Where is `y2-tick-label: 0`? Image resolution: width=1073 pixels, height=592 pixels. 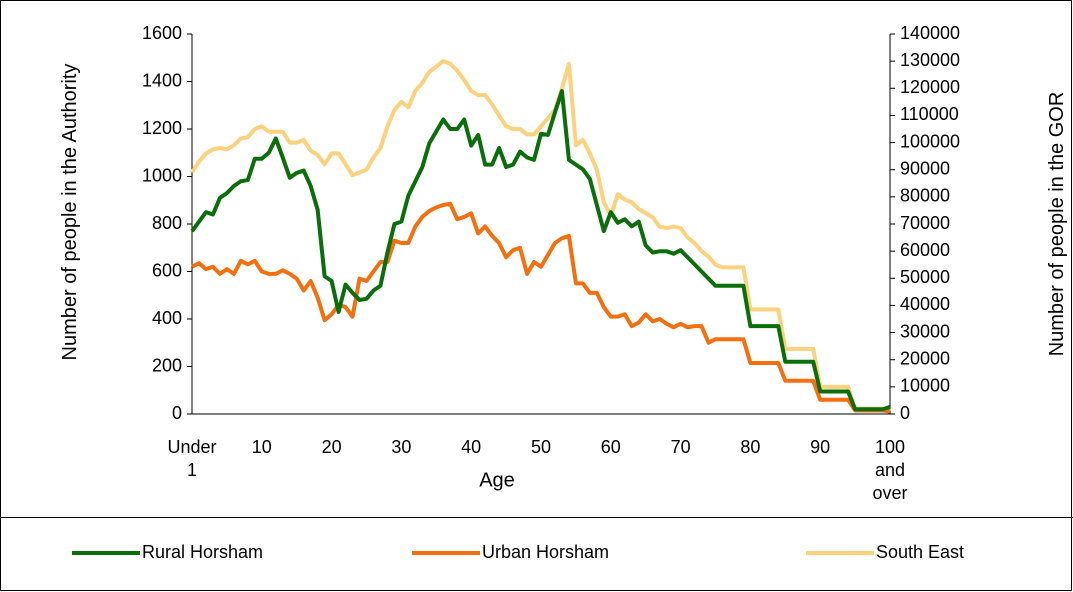 y2-tick-label: 0 is located at coordinates (905, 413).